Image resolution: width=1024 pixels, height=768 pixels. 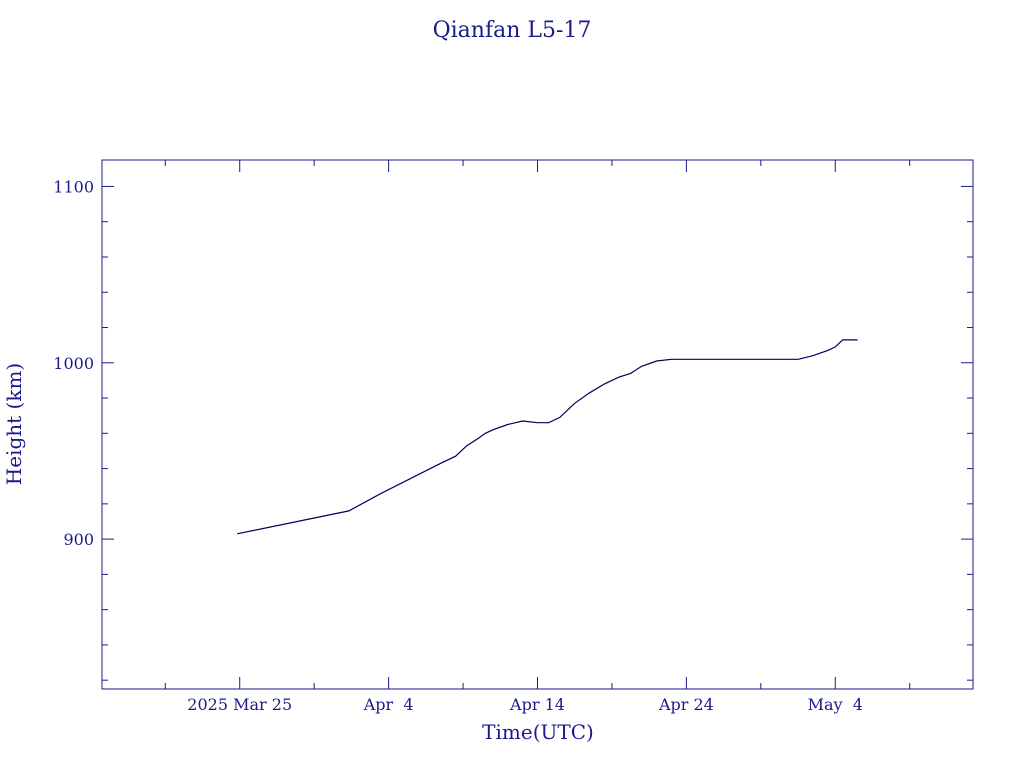 What do you see at coordinates (14, 424) in the screenshot?
I see `y-axis-label: Height (km)` at bounding box center [14, 424].